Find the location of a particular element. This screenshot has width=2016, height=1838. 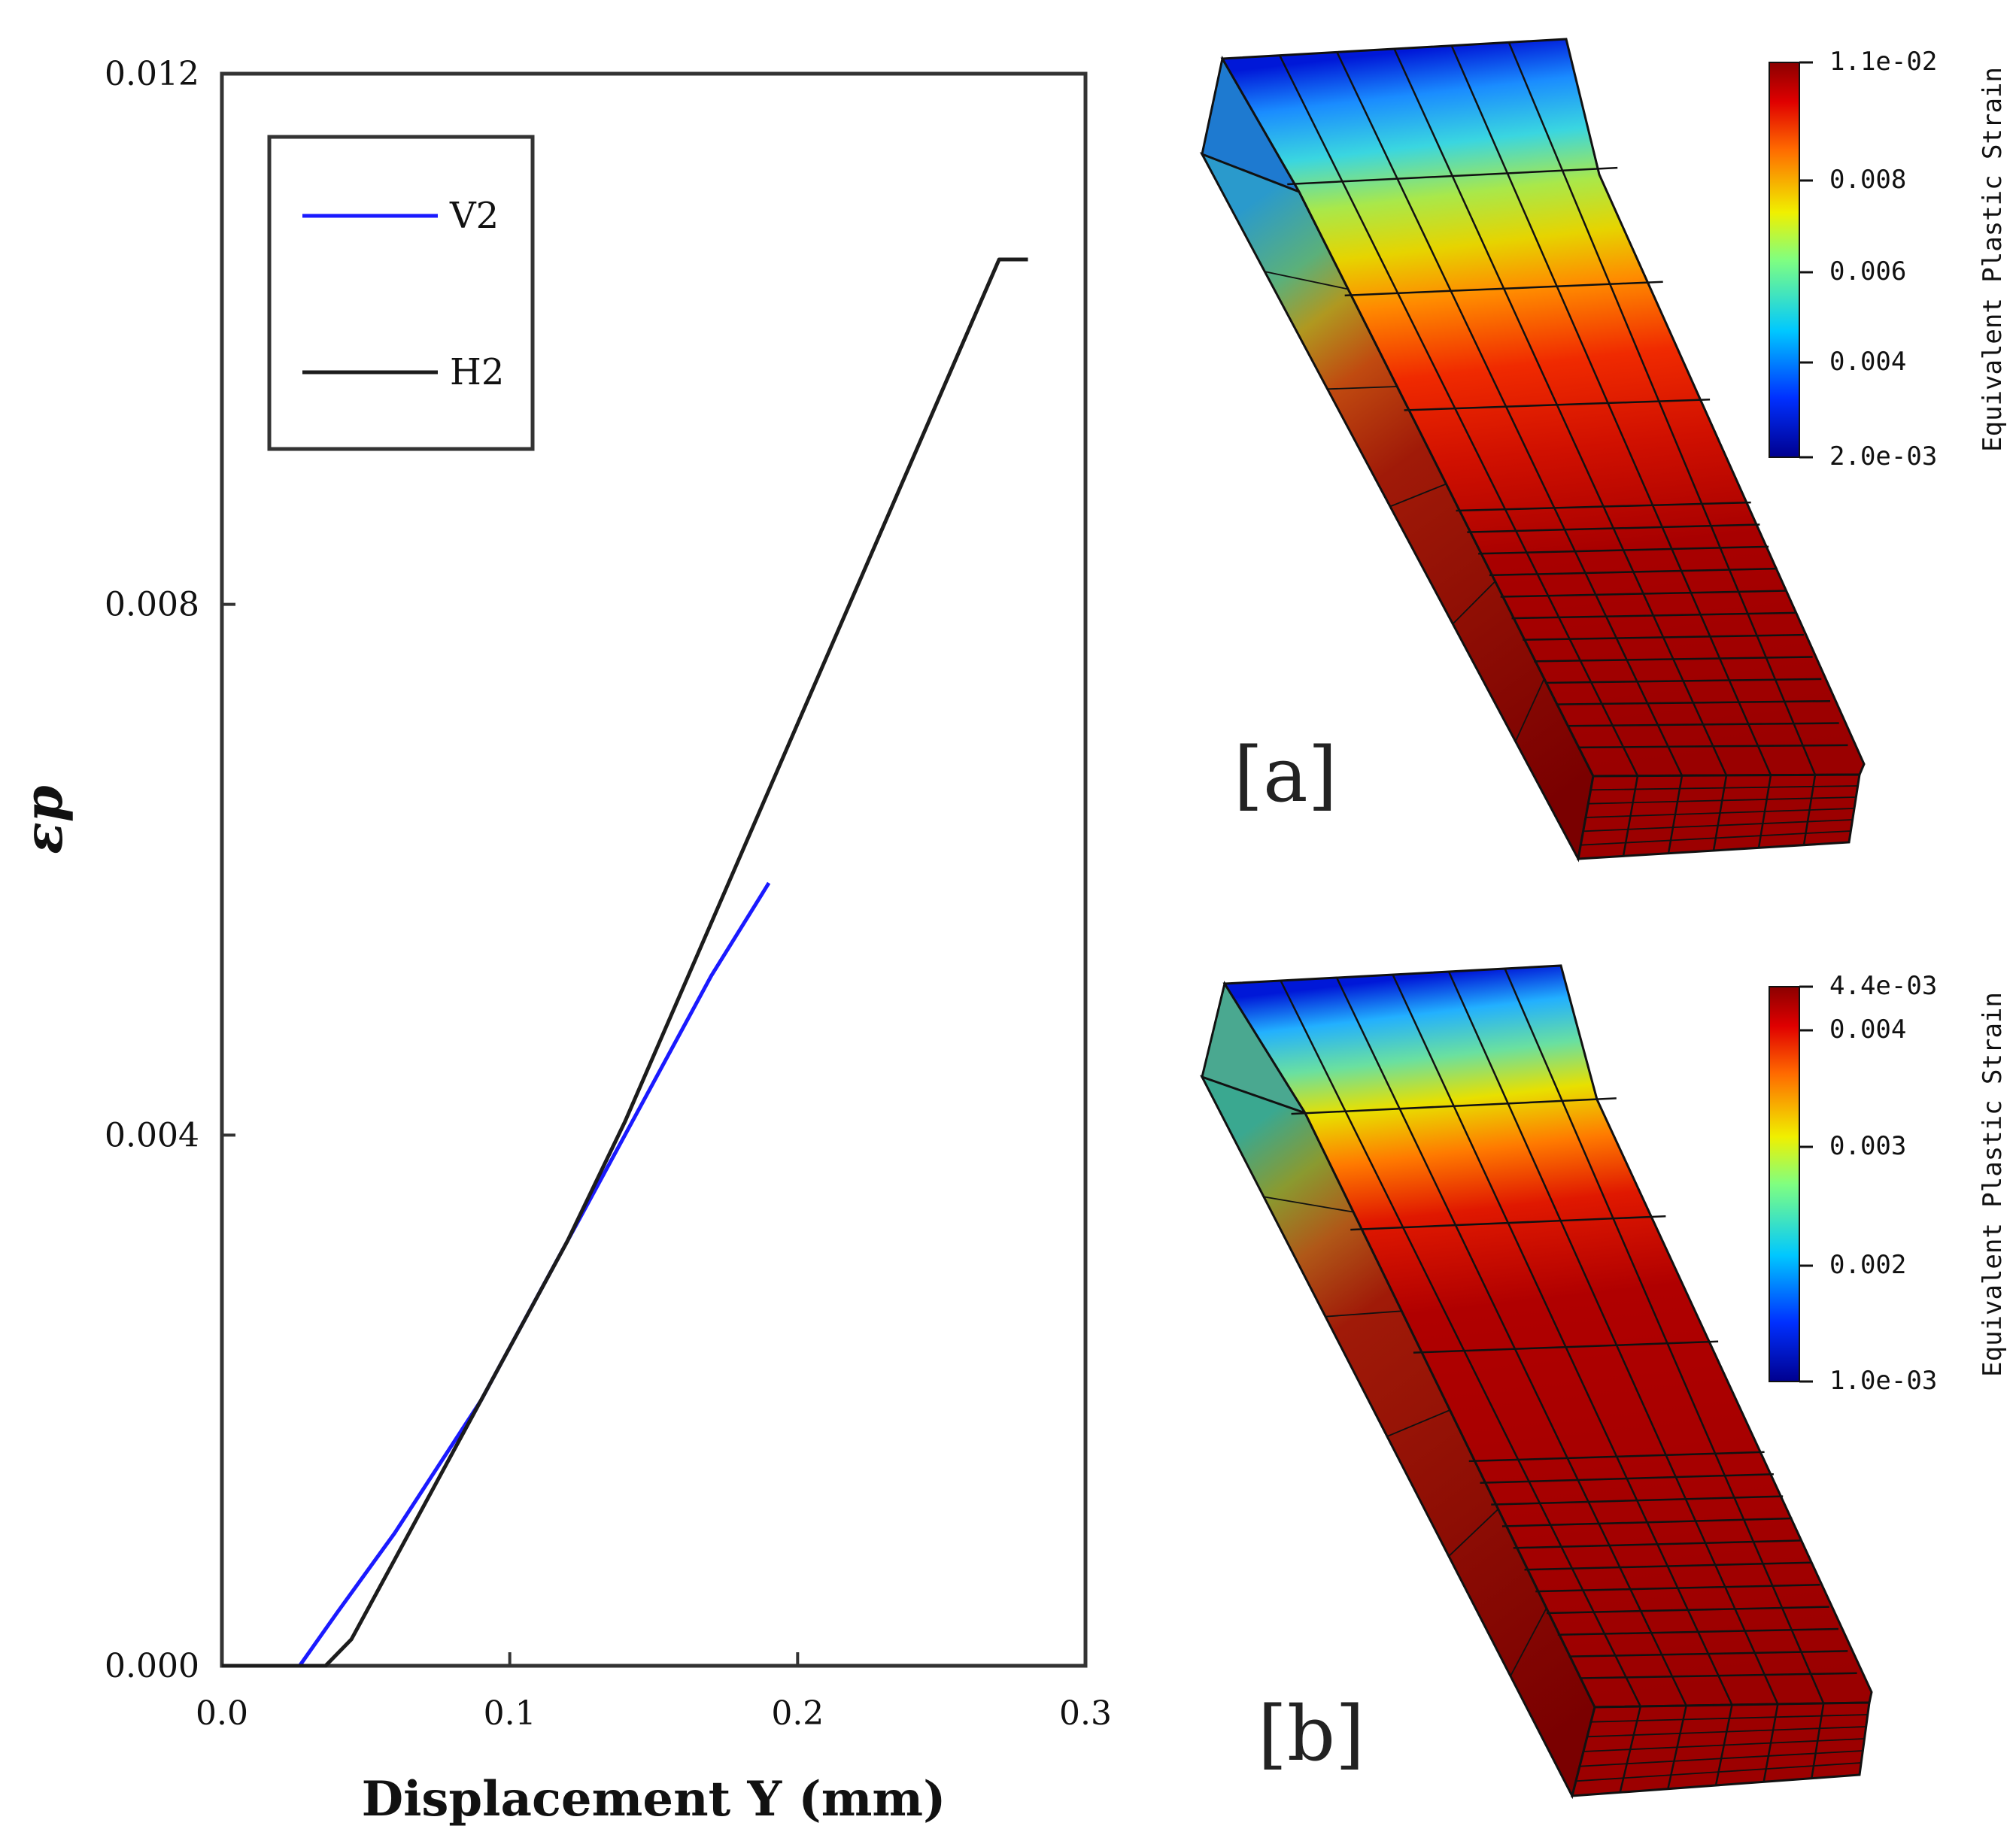

legend-label-h2: H2 is located at coordinates (477, 372).